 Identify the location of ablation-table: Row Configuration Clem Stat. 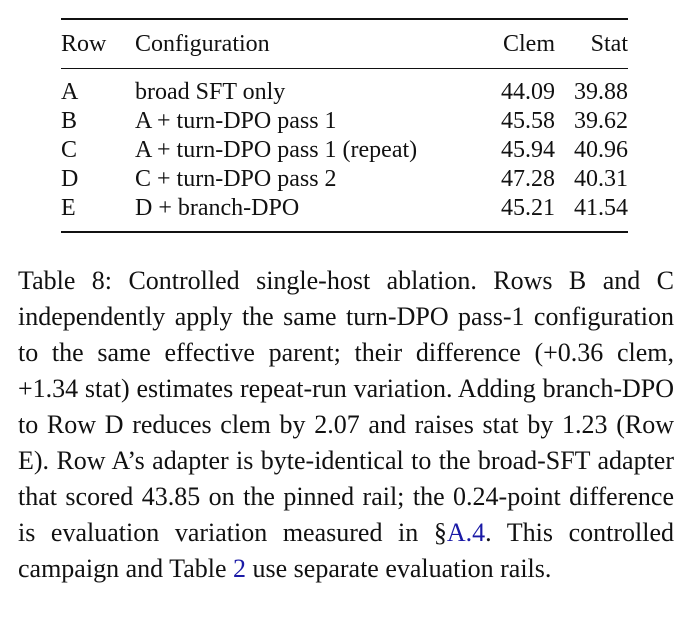
(344, 44).